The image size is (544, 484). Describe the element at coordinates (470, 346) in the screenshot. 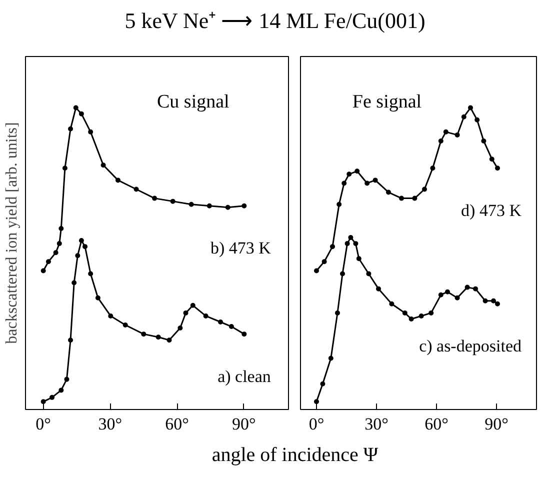

I see `series-label: c) as-deposited` at that location.